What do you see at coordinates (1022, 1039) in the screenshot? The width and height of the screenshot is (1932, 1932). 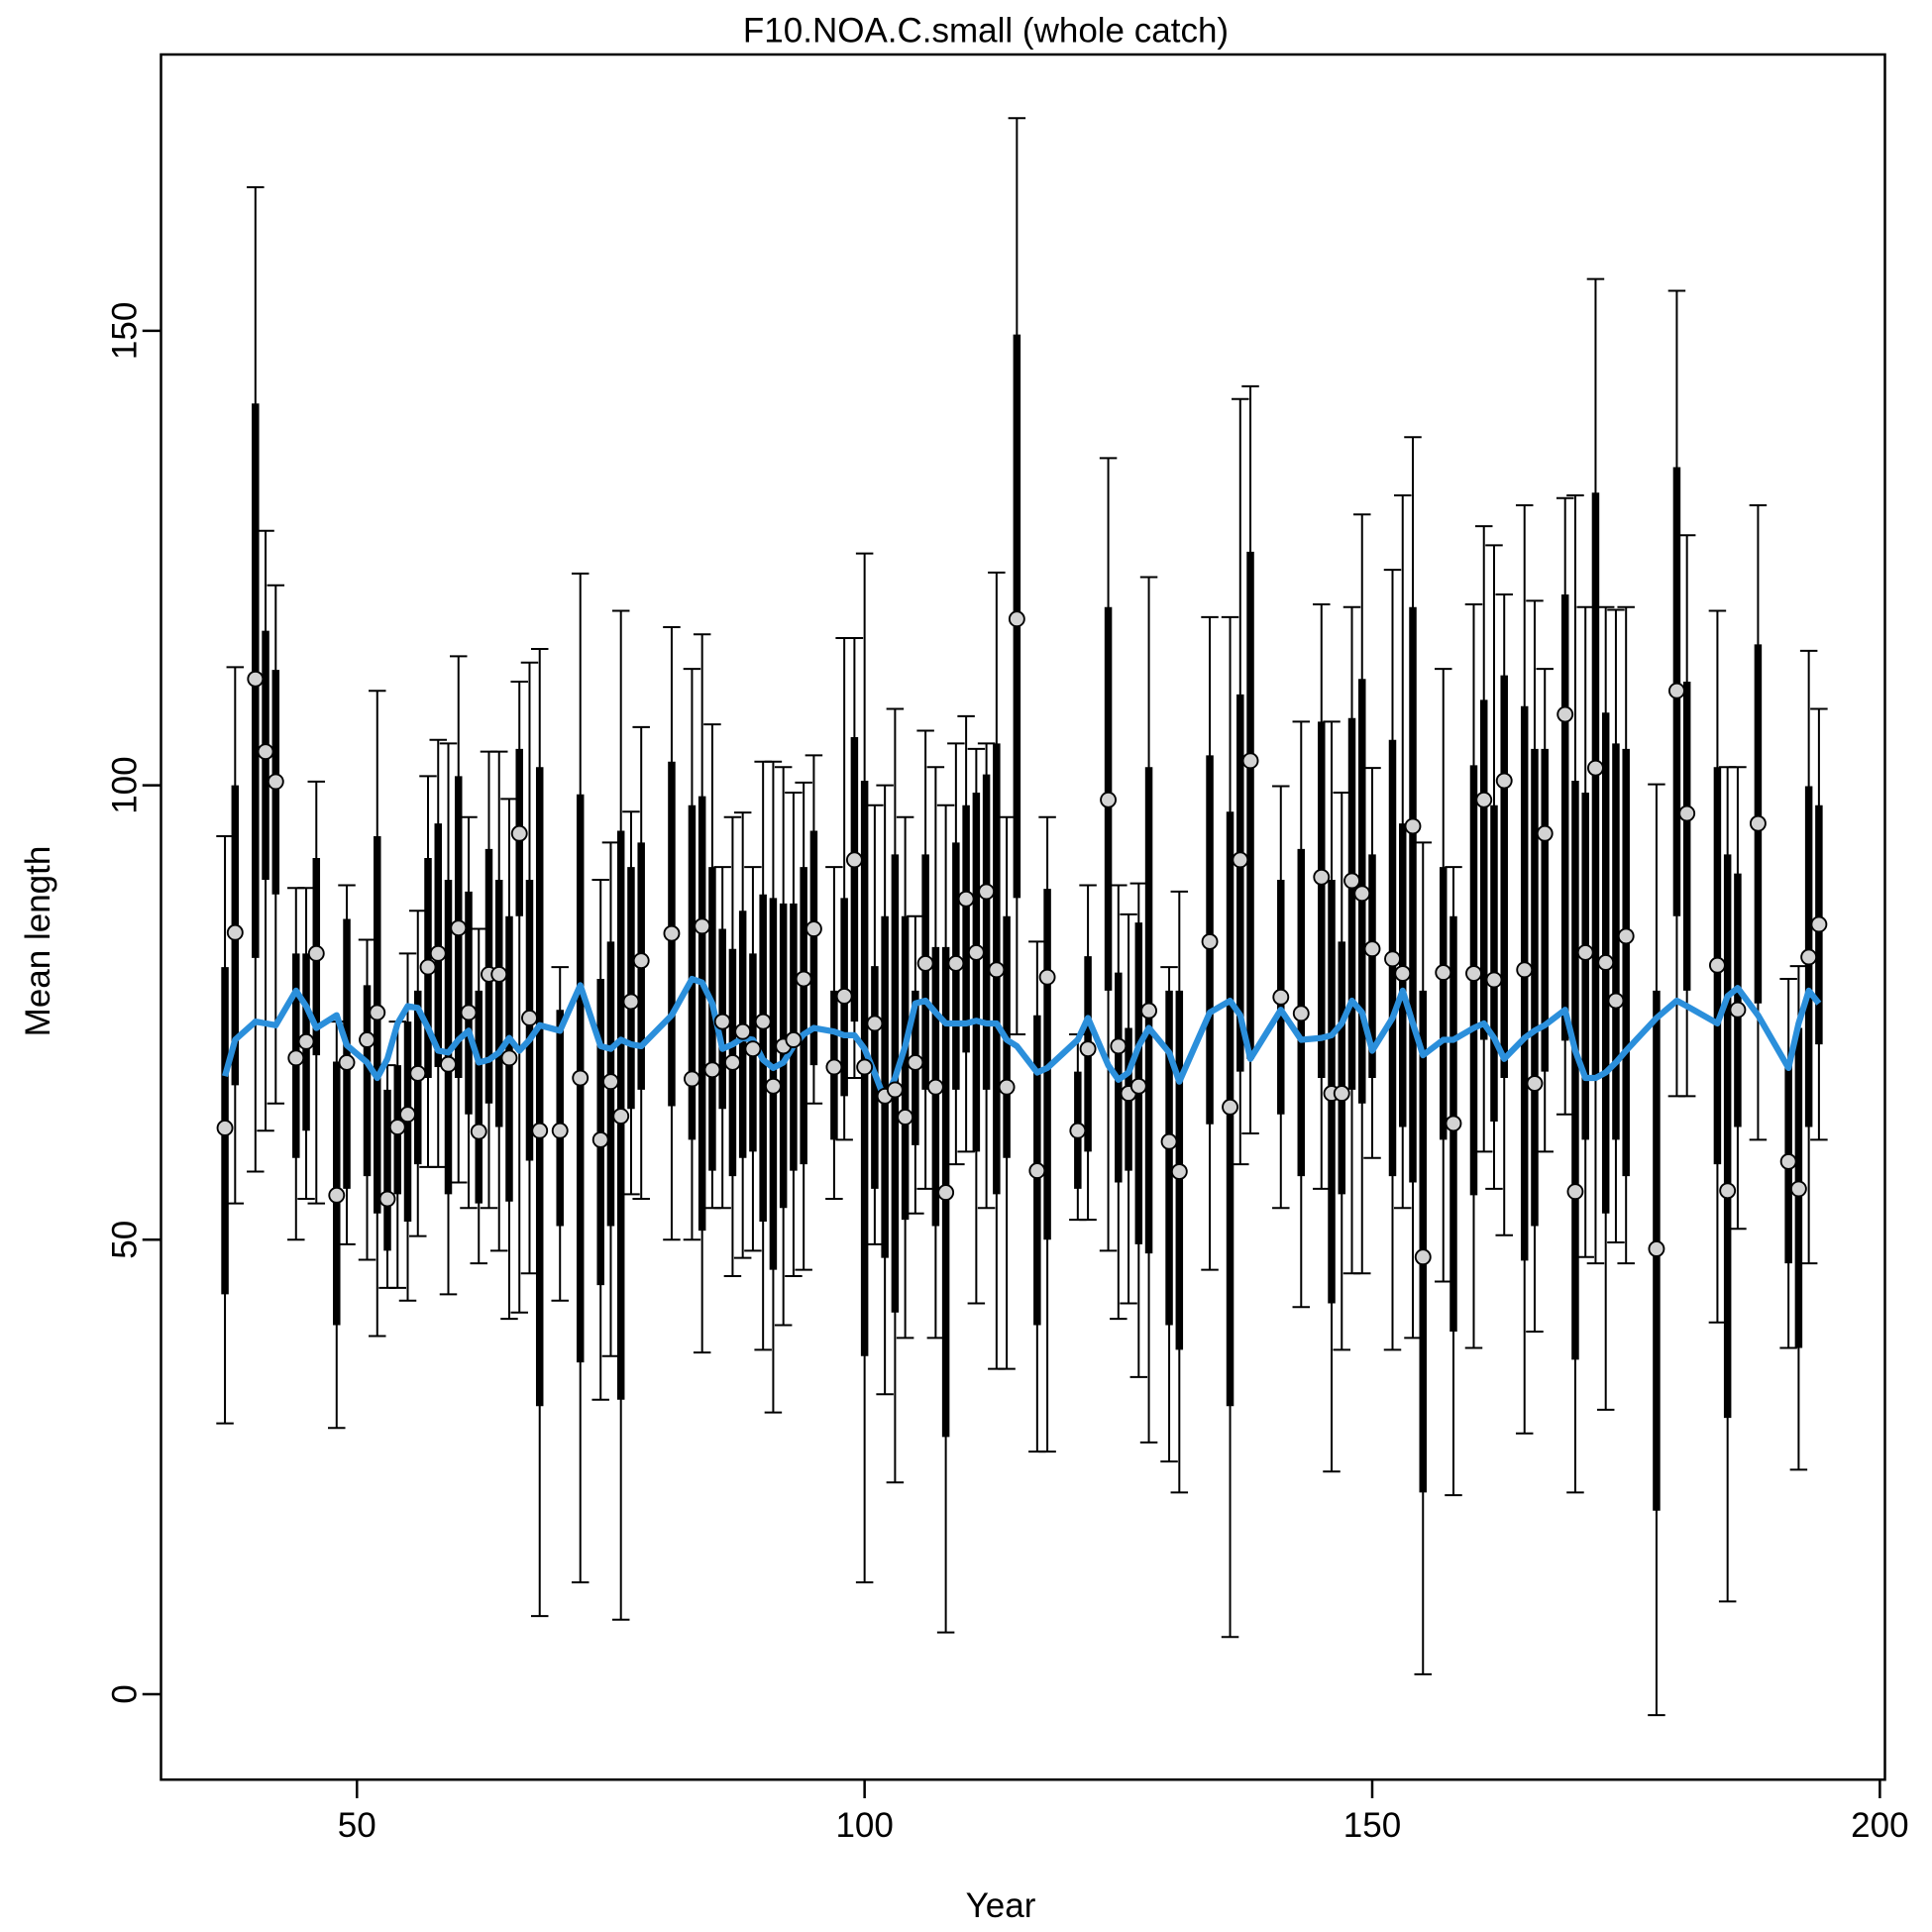 I see `expected-line` at bounding box center [1022, 1039].